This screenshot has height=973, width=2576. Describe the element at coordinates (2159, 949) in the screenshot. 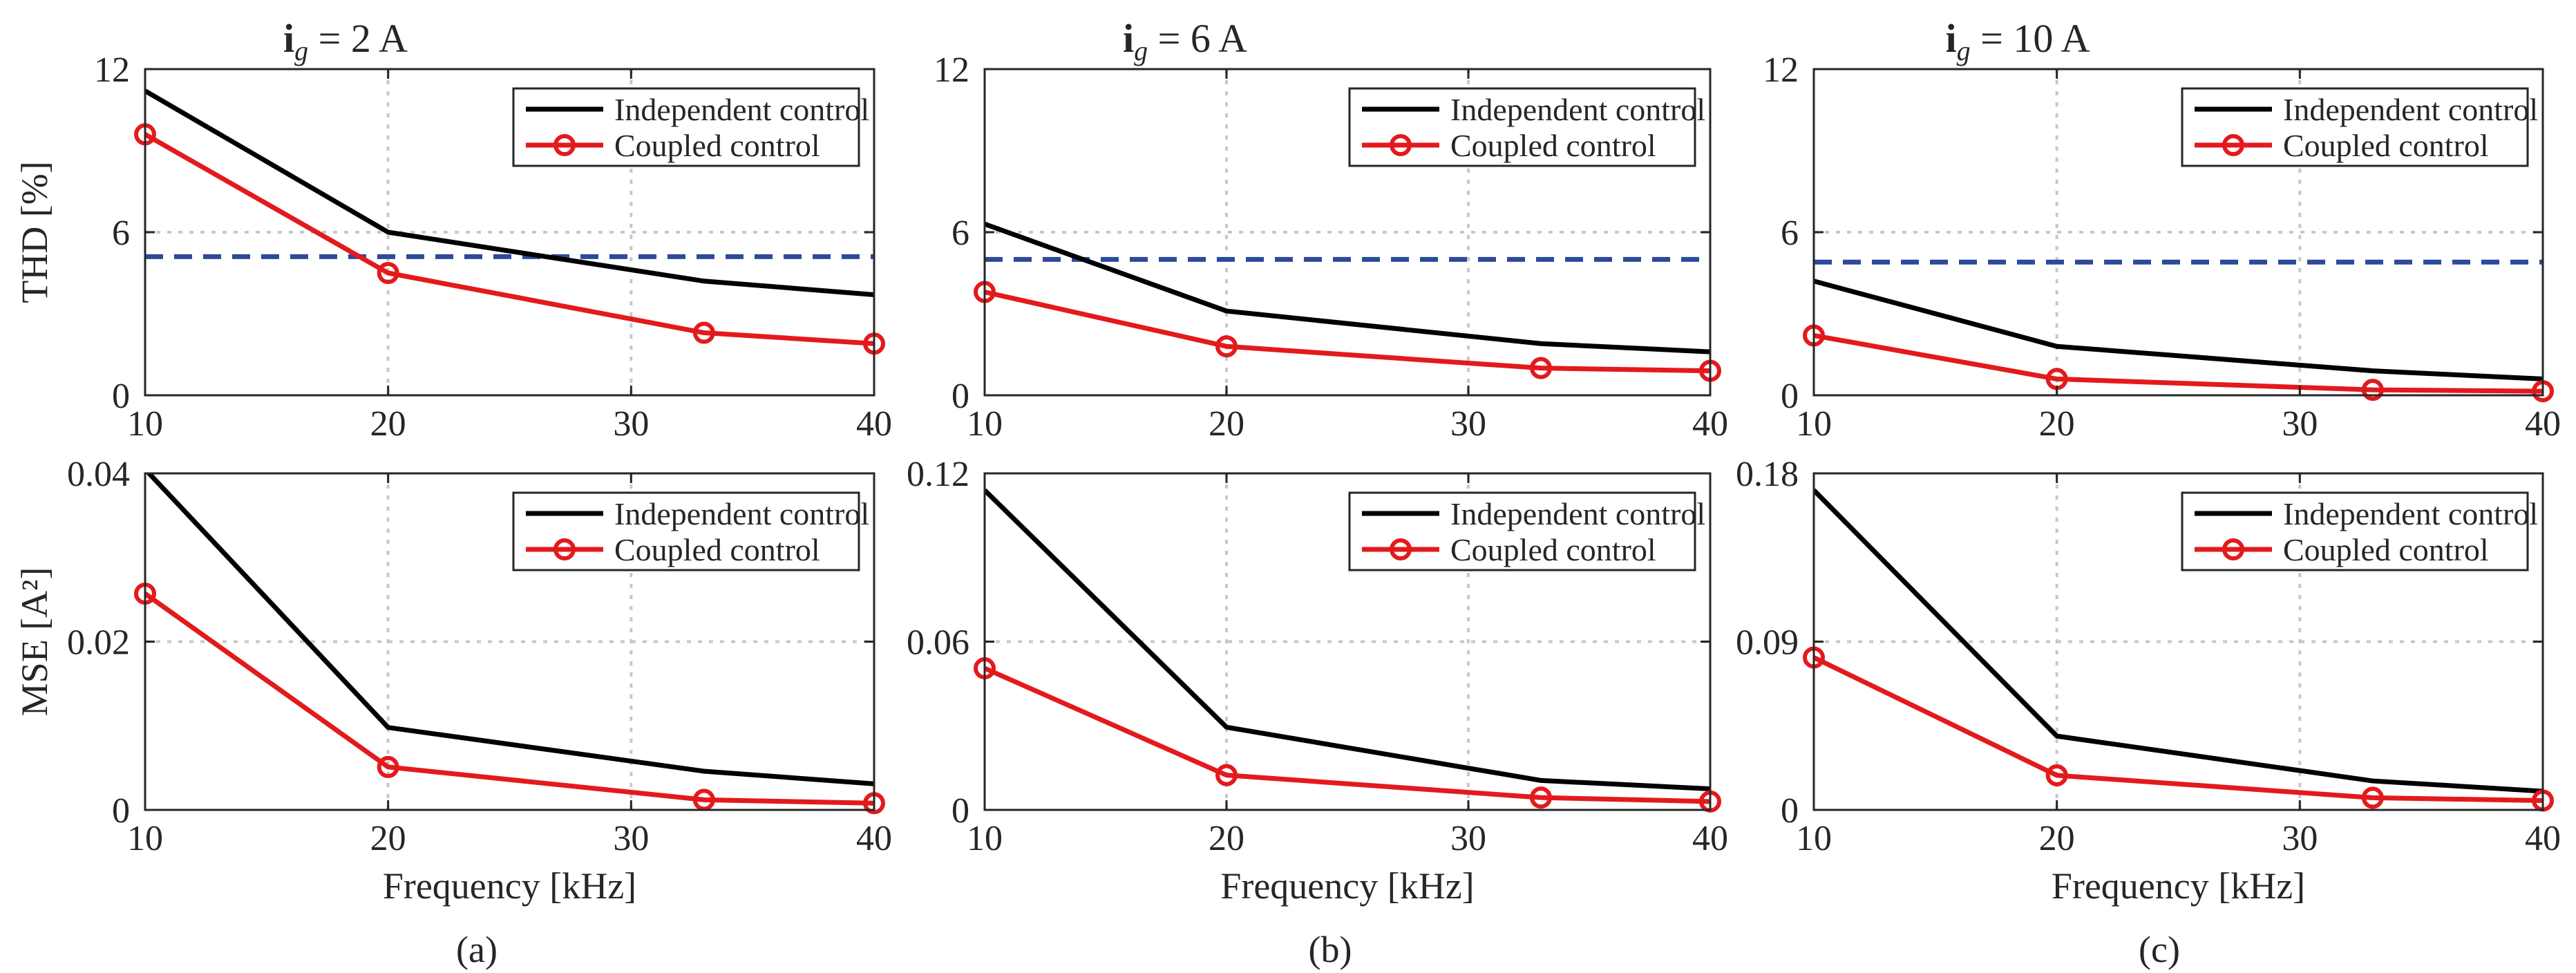

I see `panel-caption-c: (c)` at that location.